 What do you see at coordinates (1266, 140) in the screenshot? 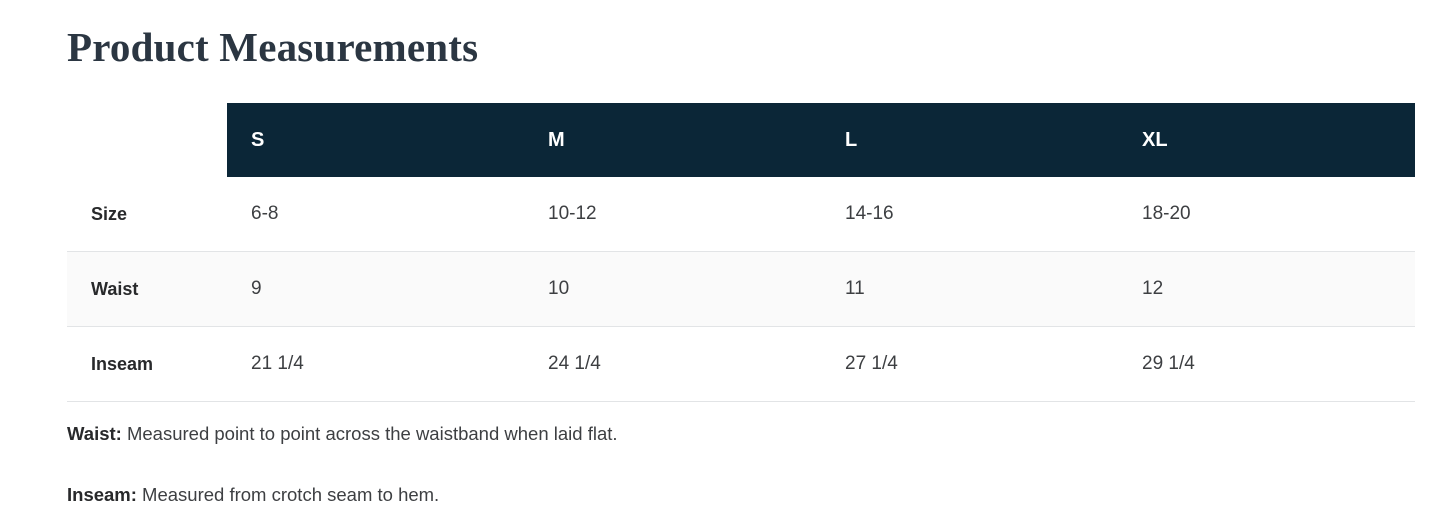
I see `column-header-xl: XL` at bounding box center [1266, 140].